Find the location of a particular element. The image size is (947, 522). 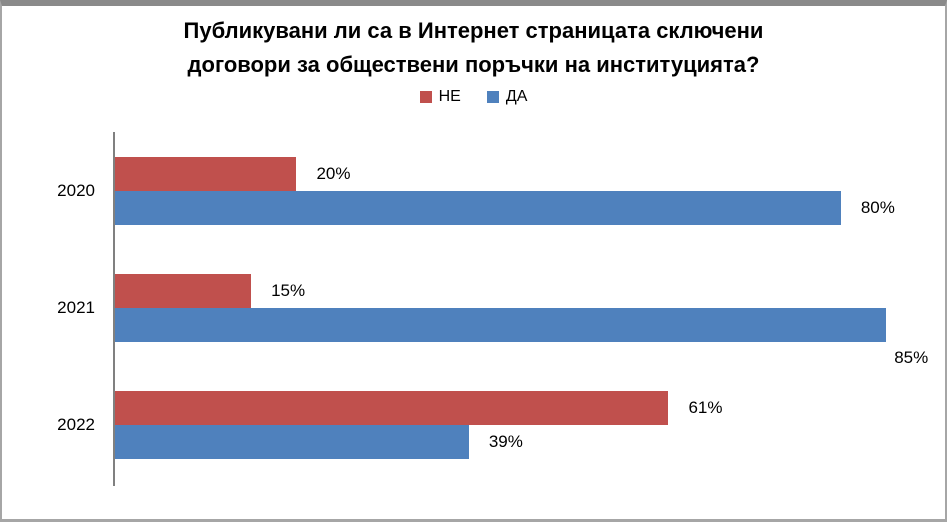

value-label-da-2022: 39% is located at coordinates (505, 442).